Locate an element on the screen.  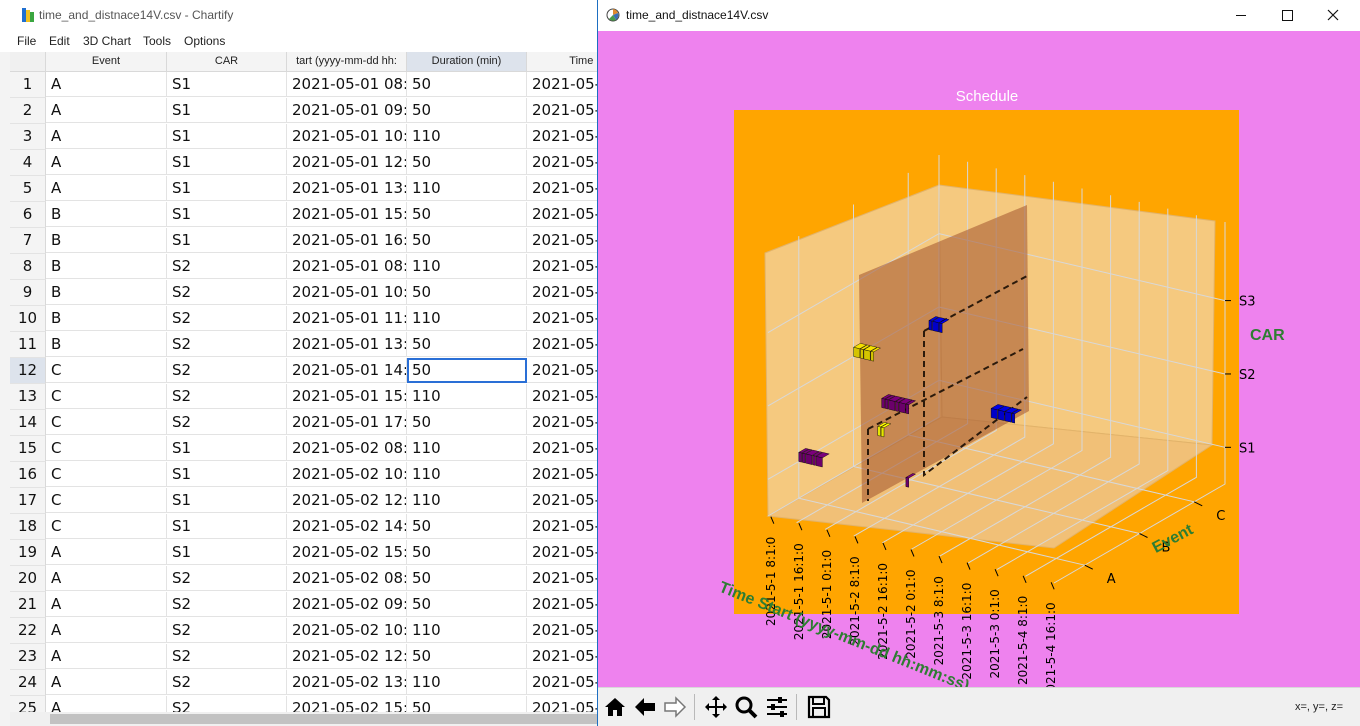
cell-time-start: 2021-05-02 13: is located at coordinates (347, 682).